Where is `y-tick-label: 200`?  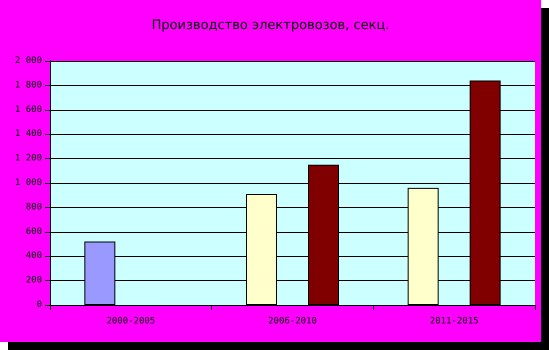 y-tick-label: 200 is located at coordinates (34, 281).